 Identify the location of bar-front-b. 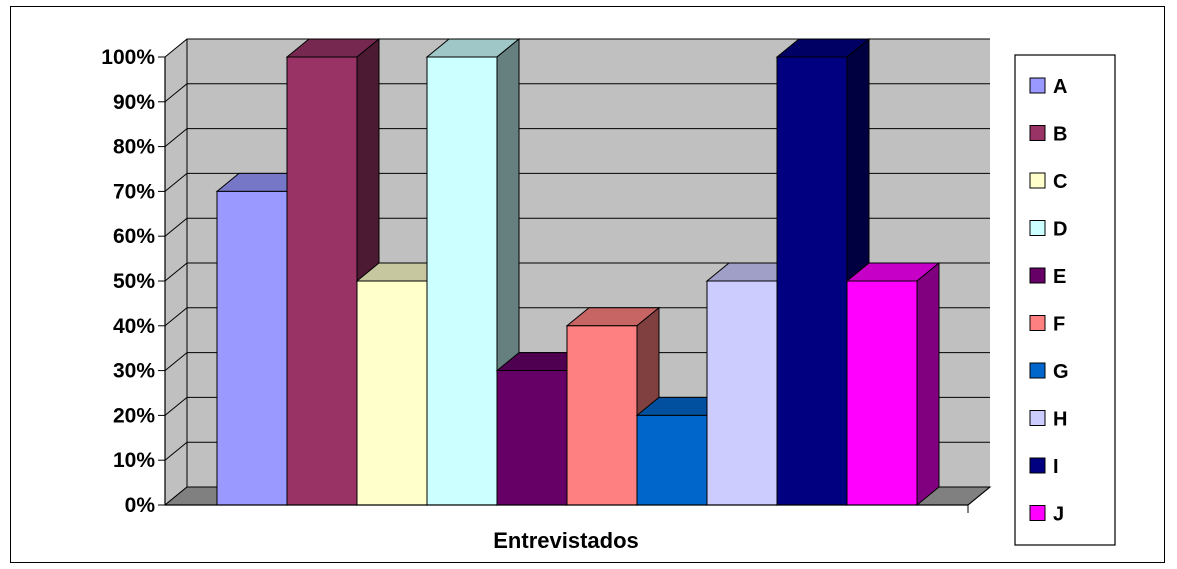
(322, 281).